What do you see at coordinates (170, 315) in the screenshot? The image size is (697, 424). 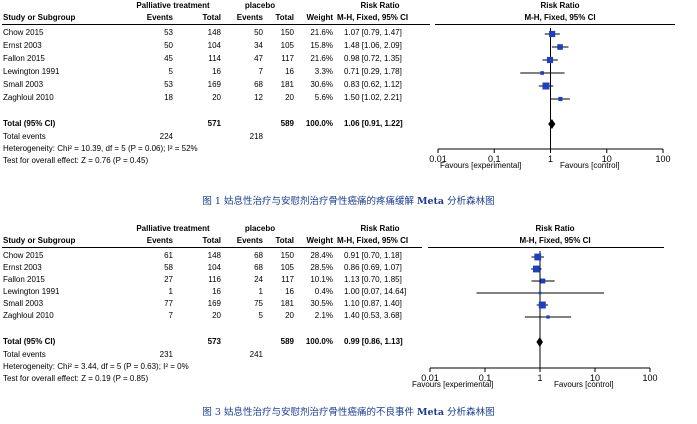 I see `events1: 7` at bounding box center [170, 315].